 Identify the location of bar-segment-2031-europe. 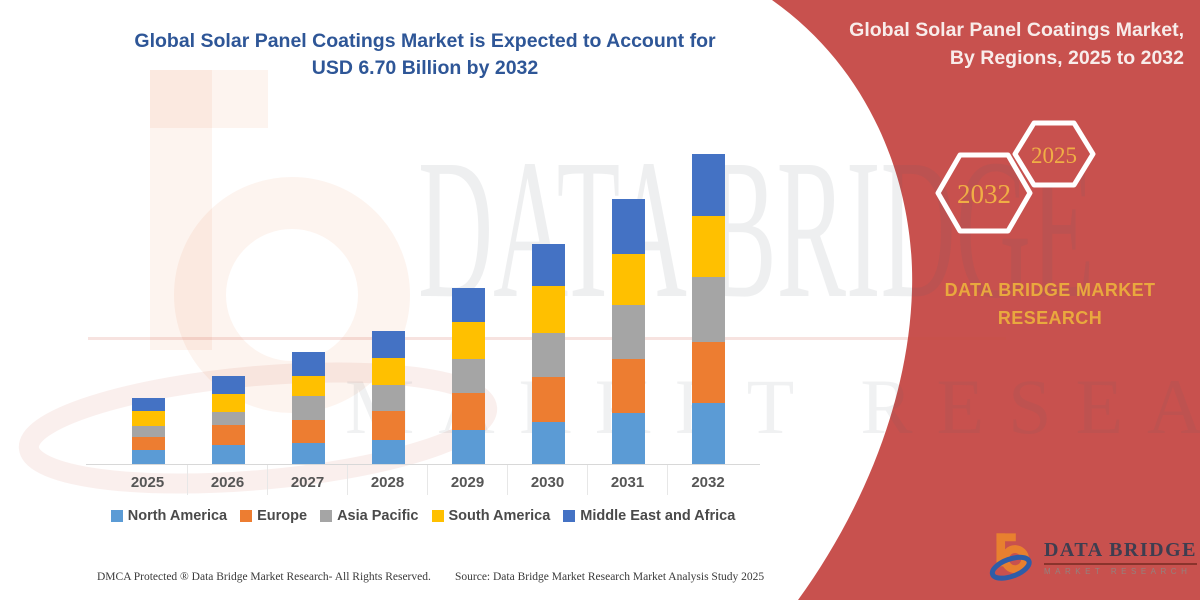
(628, 386).